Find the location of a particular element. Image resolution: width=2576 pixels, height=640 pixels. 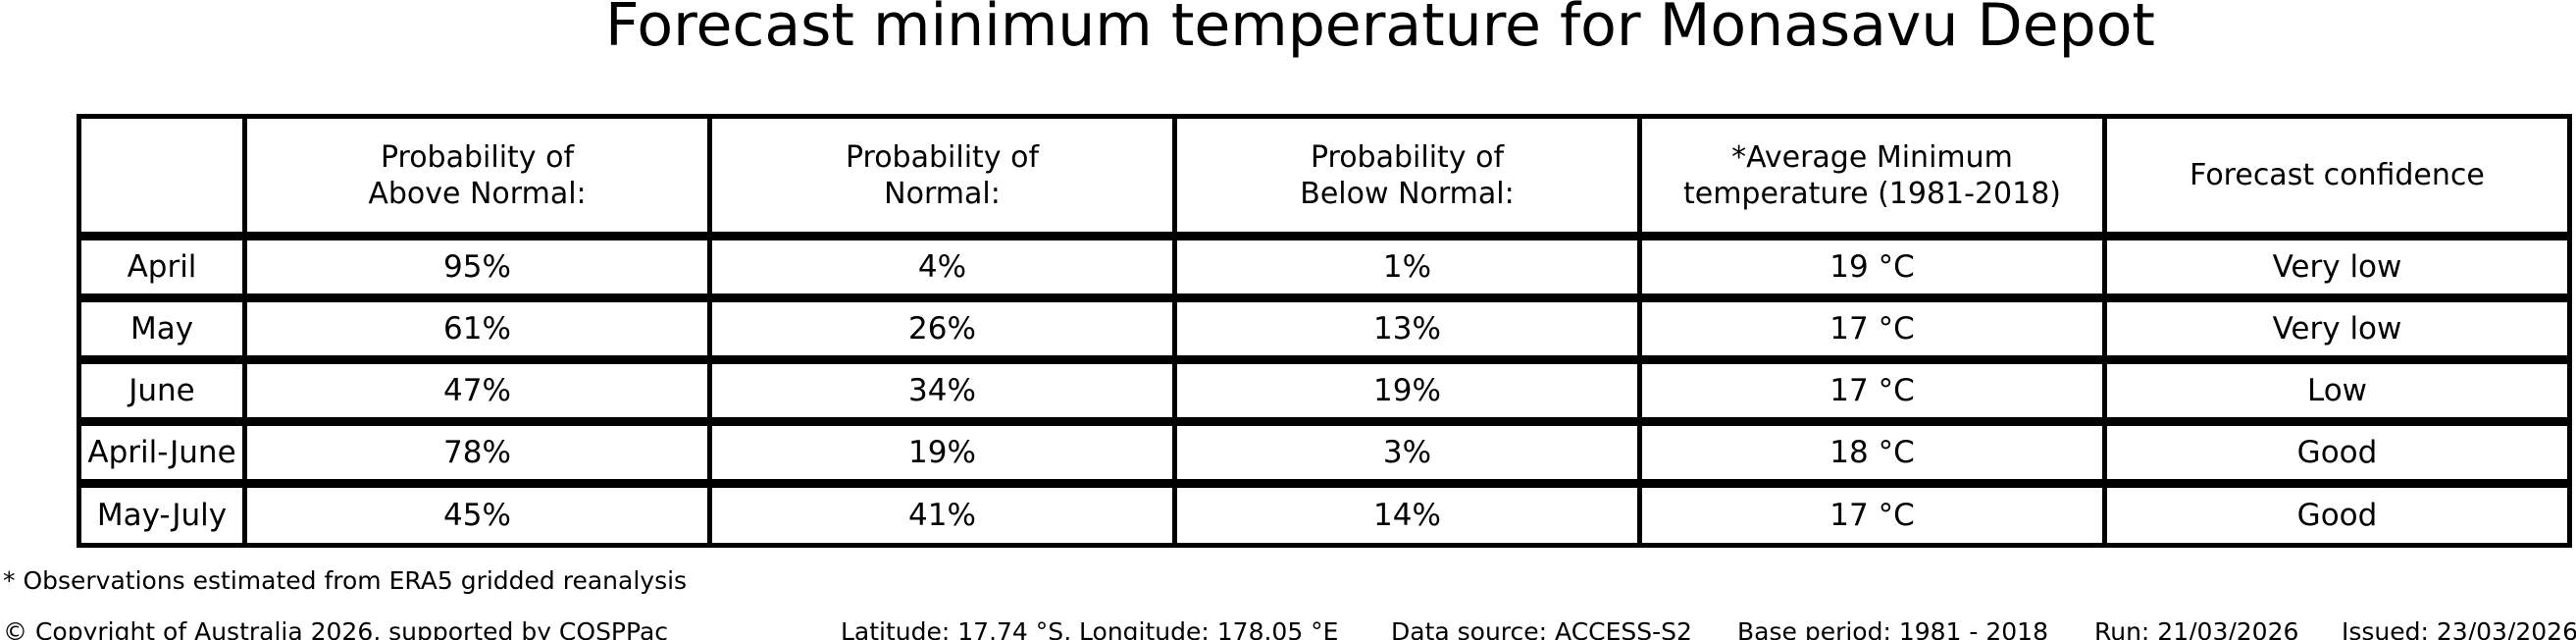

row-label: April-June is located at coordinates (162, 452).